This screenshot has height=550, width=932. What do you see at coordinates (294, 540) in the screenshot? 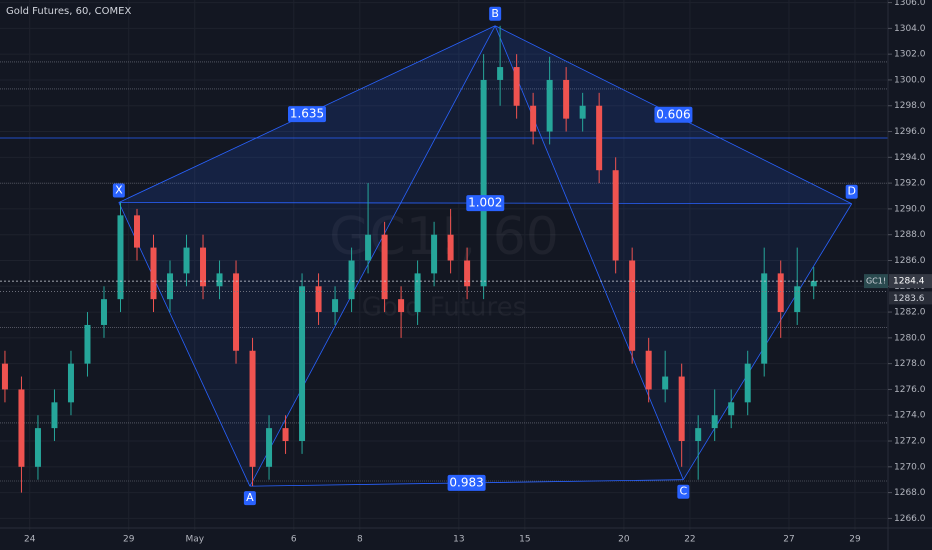
I see `x-tick-label: 6` at bounding box center [294, 540].